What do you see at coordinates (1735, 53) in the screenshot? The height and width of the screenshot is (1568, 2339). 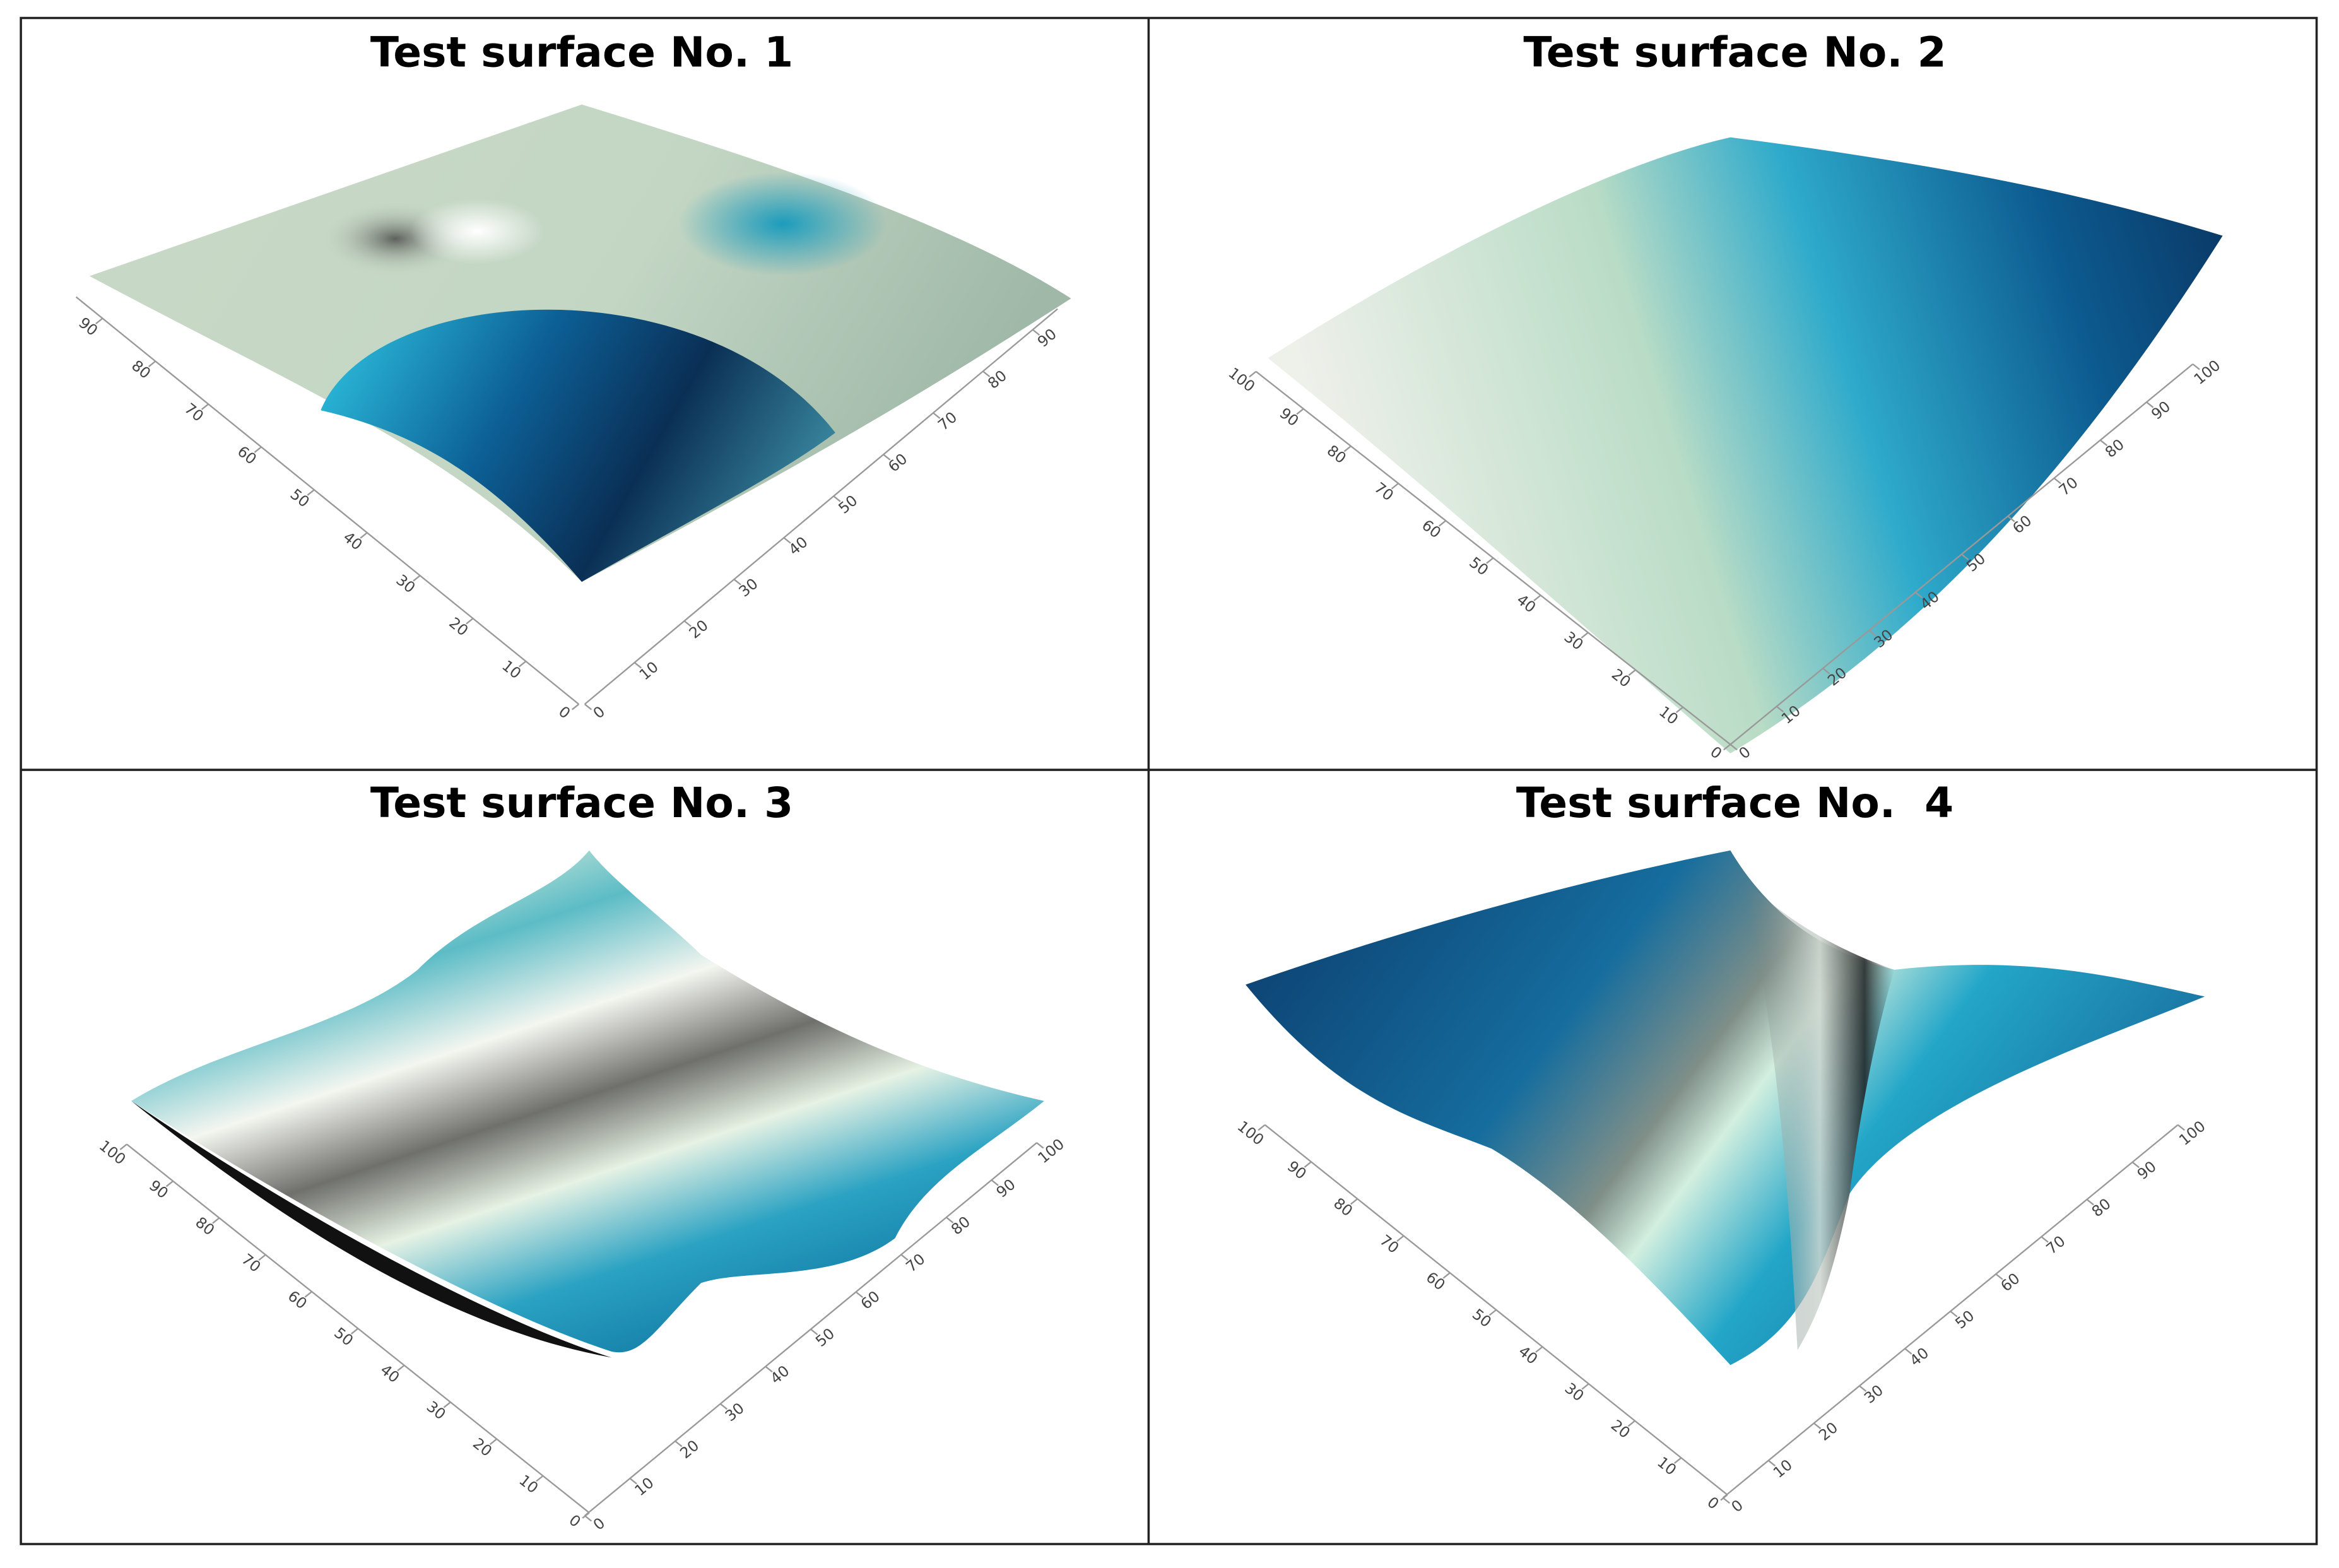 I see `chart-title: Test surface No. 2` at bounding box center [1735, 53].